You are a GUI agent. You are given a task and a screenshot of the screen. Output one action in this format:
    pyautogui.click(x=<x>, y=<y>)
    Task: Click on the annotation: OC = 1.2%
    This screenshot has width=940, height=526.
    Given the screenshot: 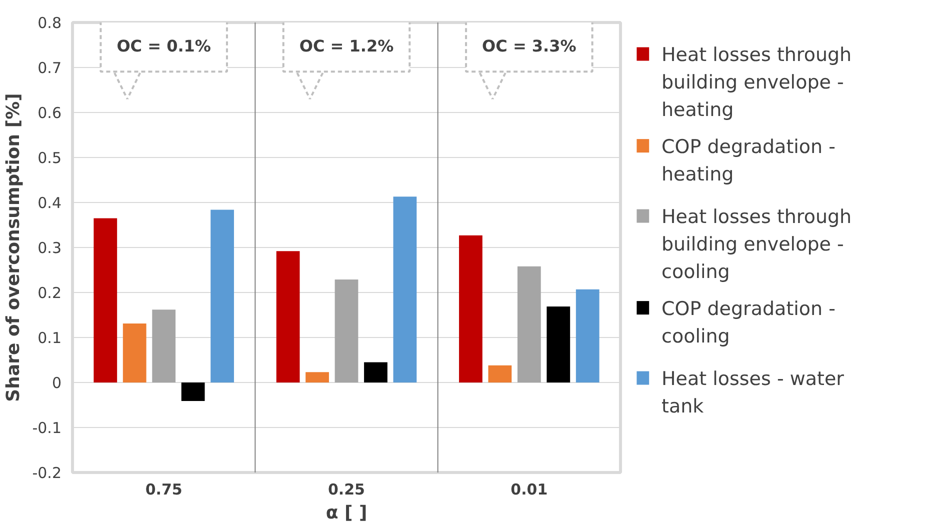 What is the action you would take?
    pyautogui.click(x=346, y=46)
    